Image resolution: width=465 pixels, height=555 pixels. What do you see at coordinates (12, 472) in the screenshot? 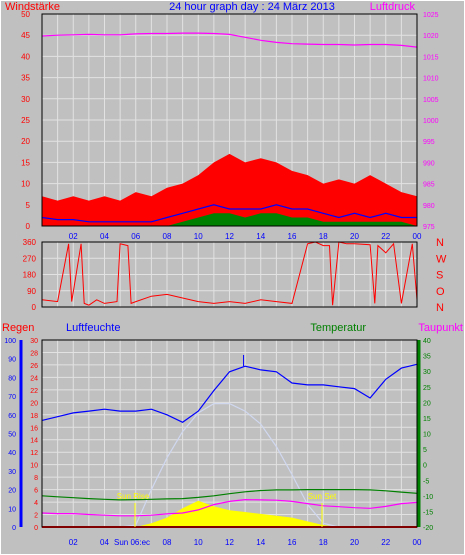
I see `humidity-tick-label: 30` at bounding box center [12, 472].